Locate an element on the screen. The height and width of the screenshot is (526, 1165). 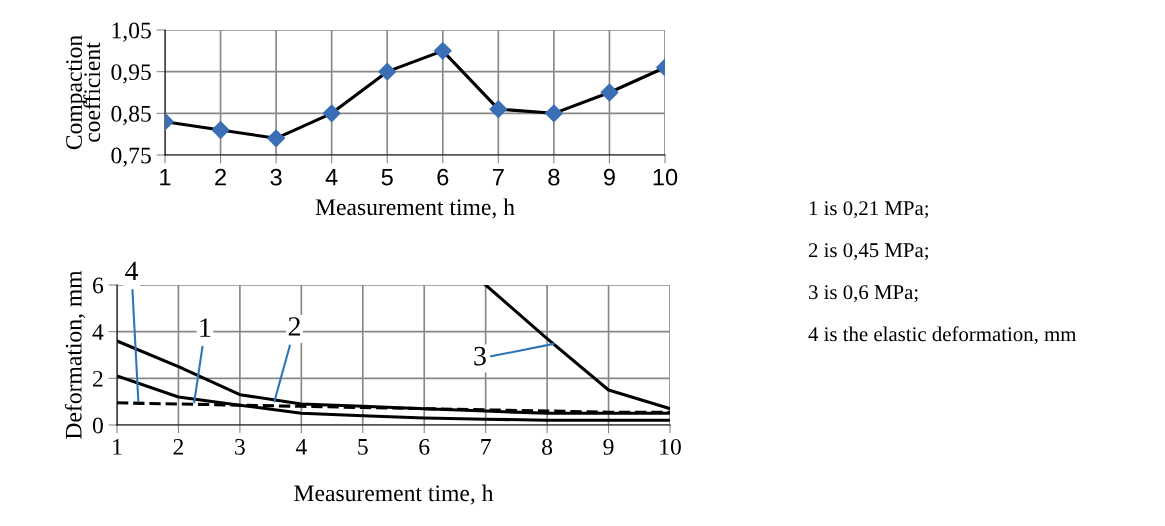
y-axis-title: Compaction coefficient is located at coordinates (83, 92).